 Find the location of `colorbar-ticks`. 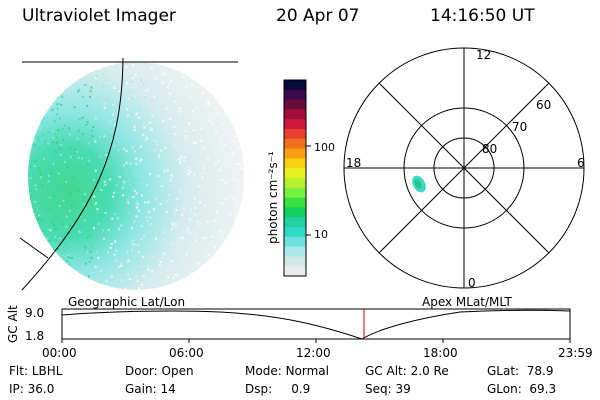

colorbar-ticks is located at coordinates (308, 190).